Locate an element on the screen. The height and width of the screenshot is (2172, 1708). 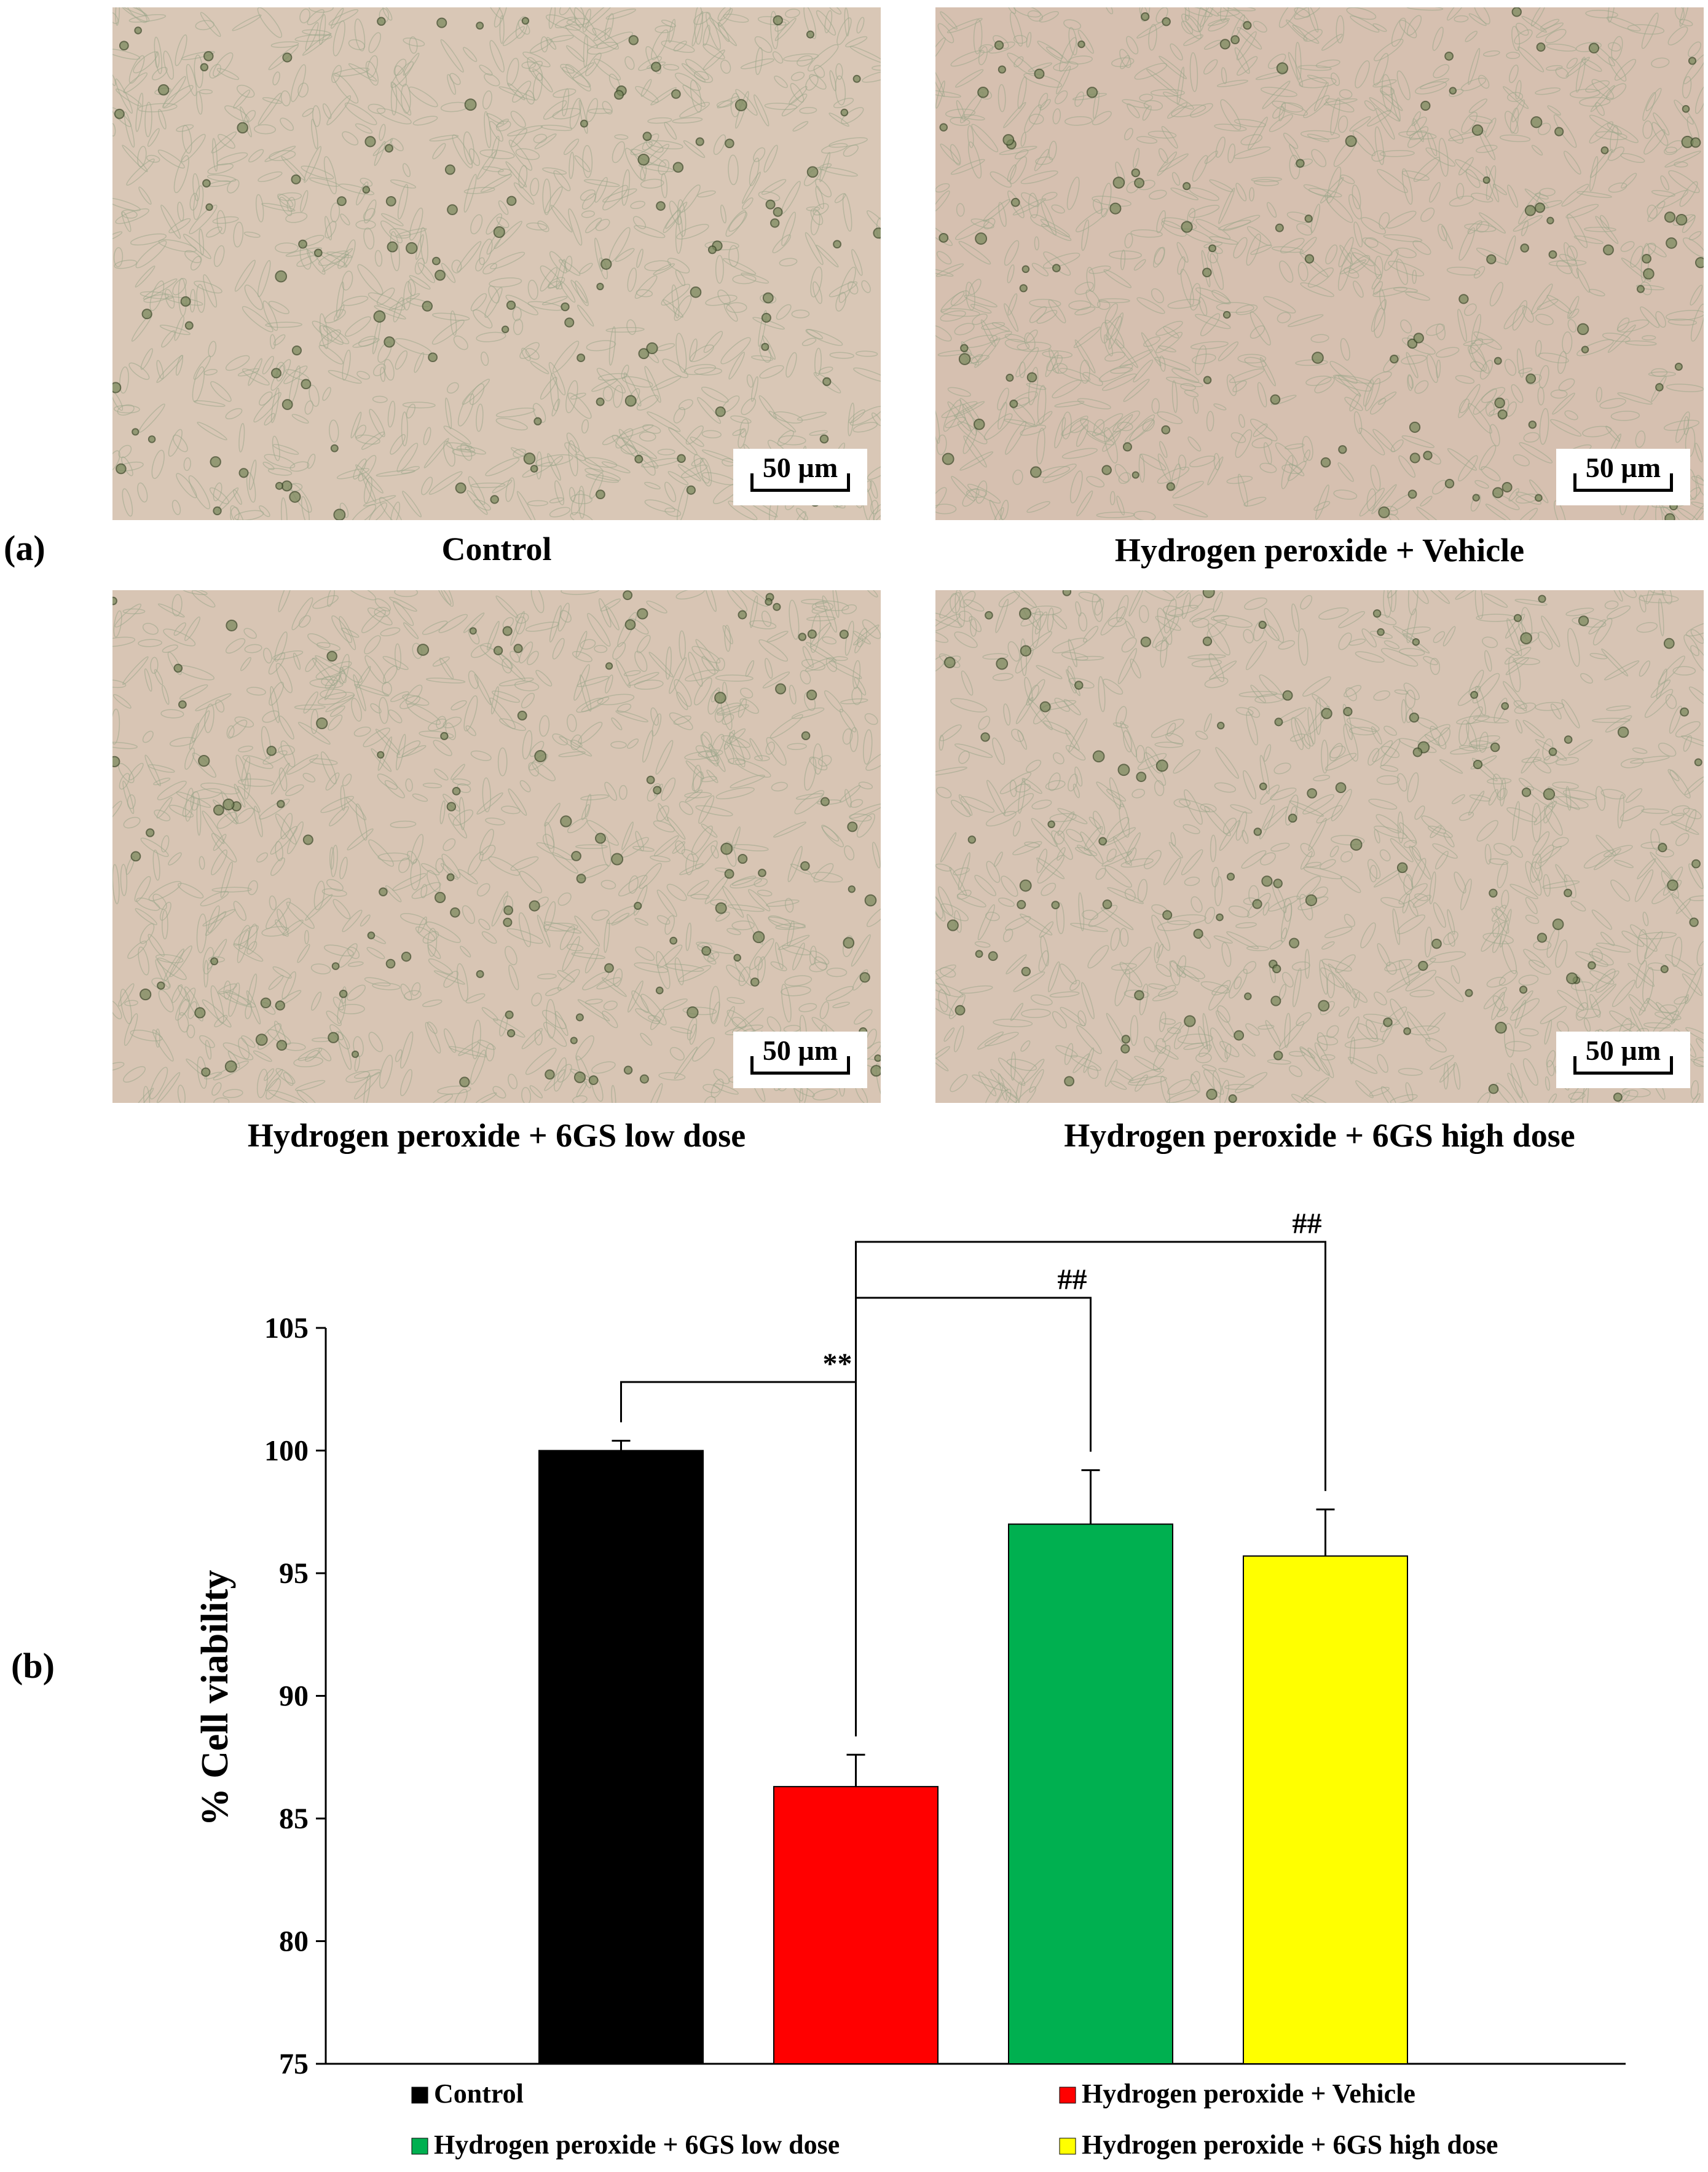
micrograph-hydrogen-peroxide-vehicle: 50 µm is located at coordinates (1319, 264).